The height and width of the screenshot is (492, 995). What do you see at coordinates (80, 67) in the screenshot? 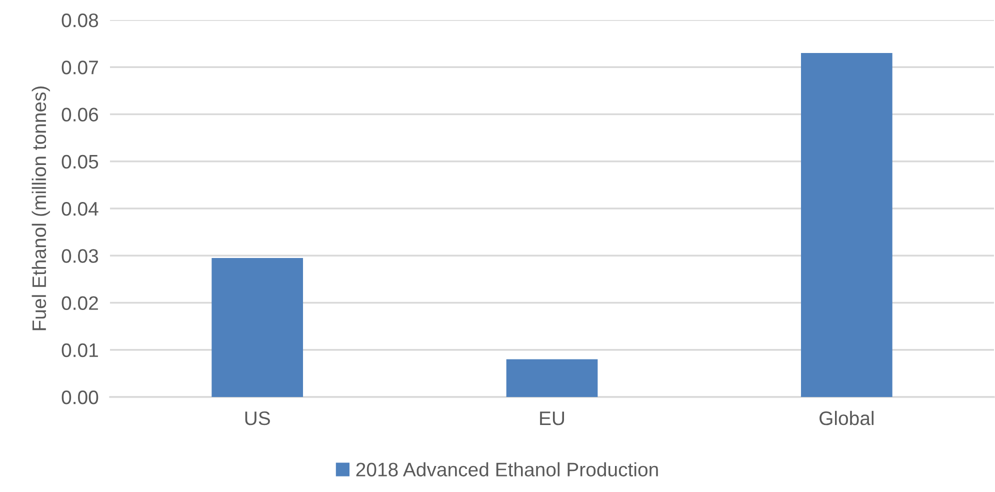
I see `y-tick-label: 0.07` at bounding box center [80, 67].